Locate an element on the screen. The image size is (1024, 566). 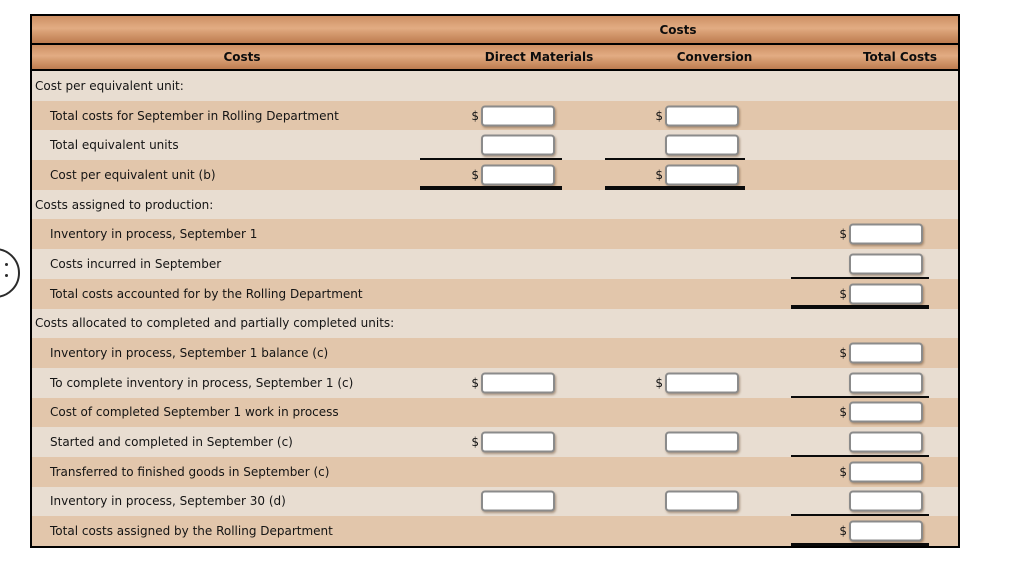
row-label: Cost per equivalent unit (b) is located at coordinates (133, 174).